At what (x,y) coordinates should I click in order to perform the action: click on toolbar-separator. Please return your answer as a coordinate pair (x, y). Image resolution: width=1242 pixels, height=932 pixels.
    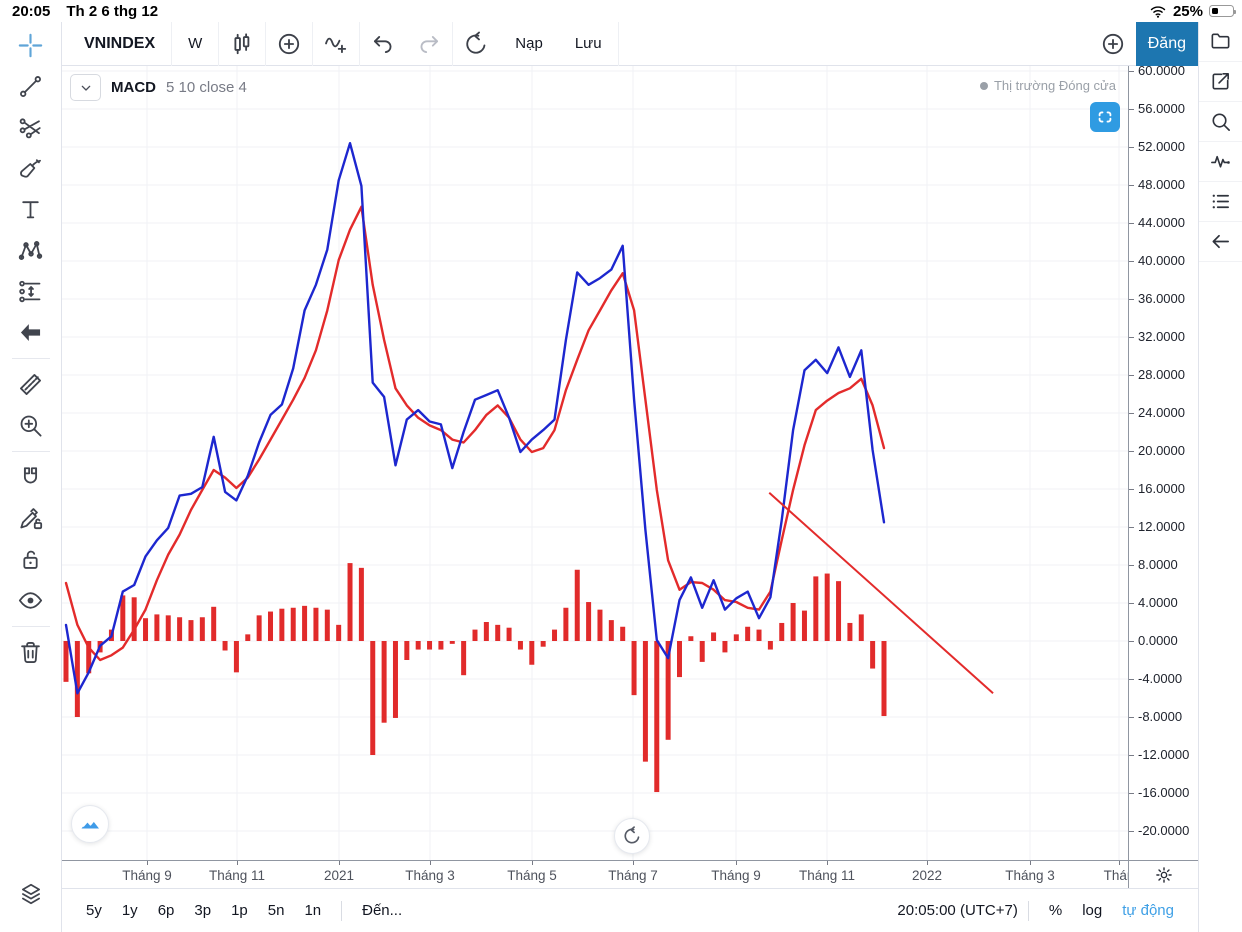
    Looking at the image, I should click on (618, 43).